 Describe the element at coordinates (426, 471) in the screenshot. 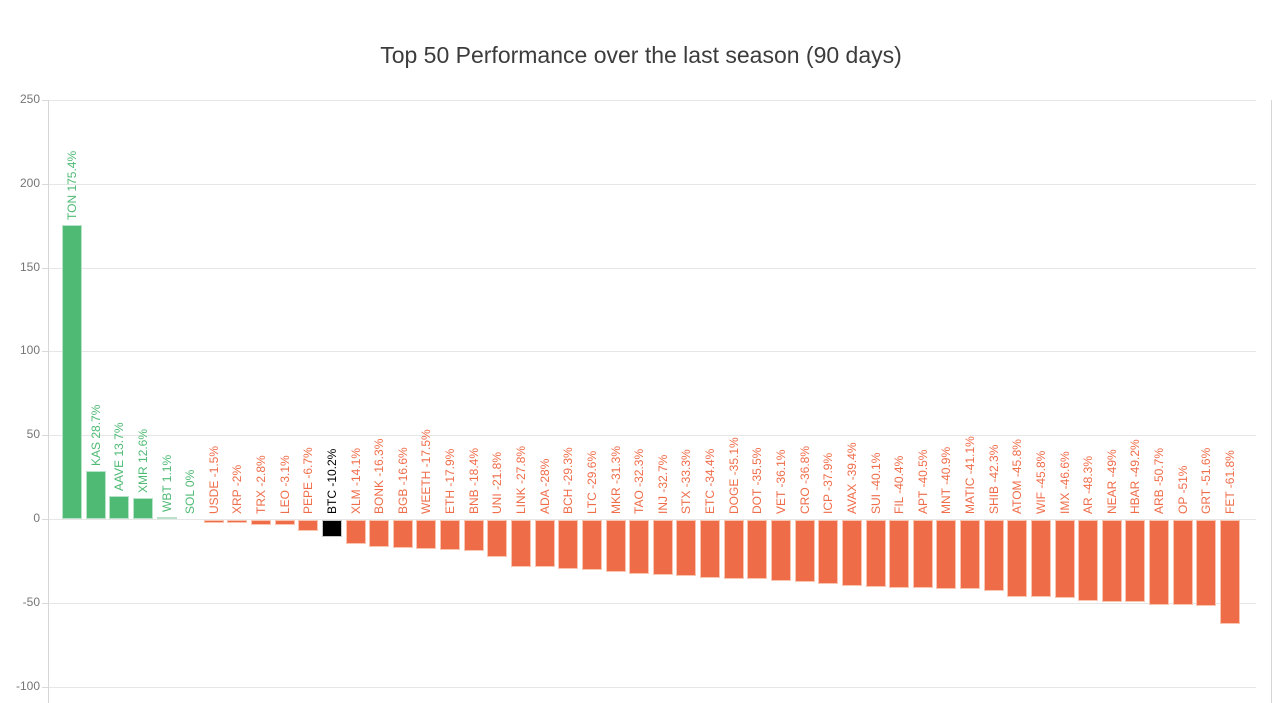

I see `bar-label-WEETH: WEETH -17.5%` at that location.